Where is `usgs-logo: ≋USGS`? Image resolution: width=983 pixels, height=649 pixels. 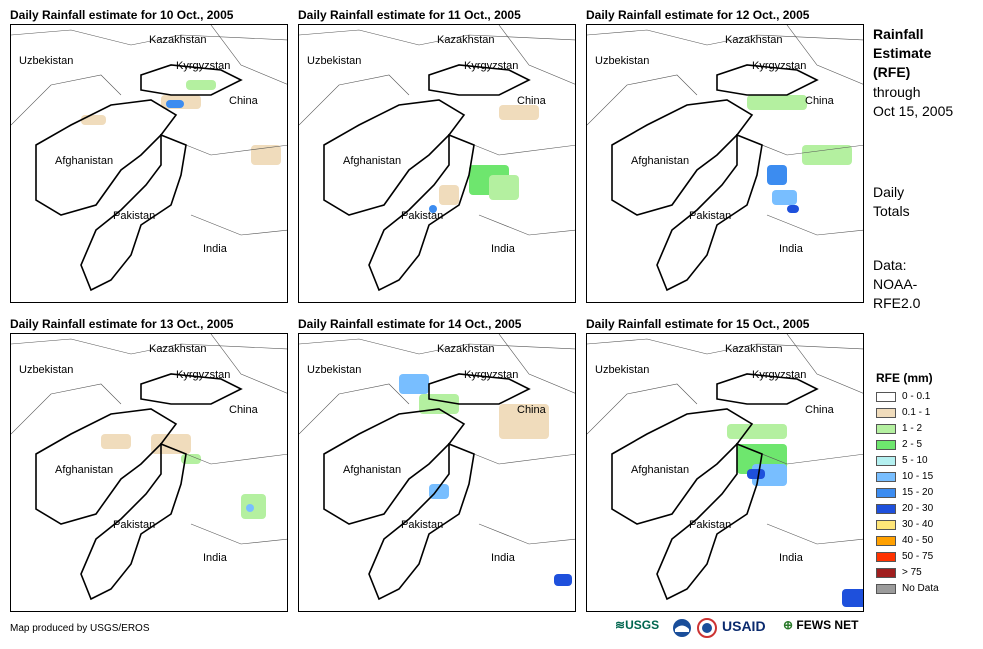
usgs-logo: ≋USGS is located at coordinates (637, 625).